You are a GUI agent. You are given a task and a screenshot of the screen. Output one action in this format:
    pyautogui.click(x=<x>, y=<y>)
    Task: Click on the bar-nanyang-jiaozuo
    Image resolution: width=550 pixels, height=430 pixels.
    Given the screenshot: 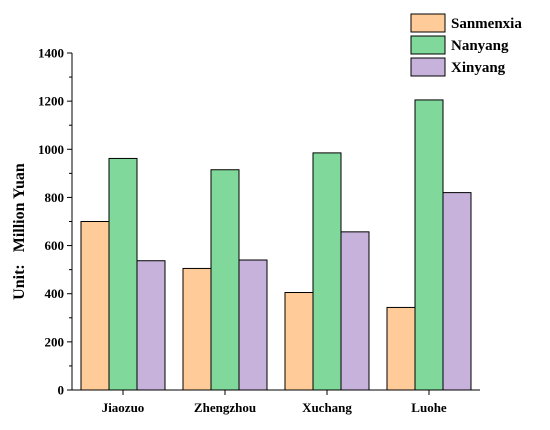 What is the action you would take?
    pyautogui.click(x=123, y=274)
    